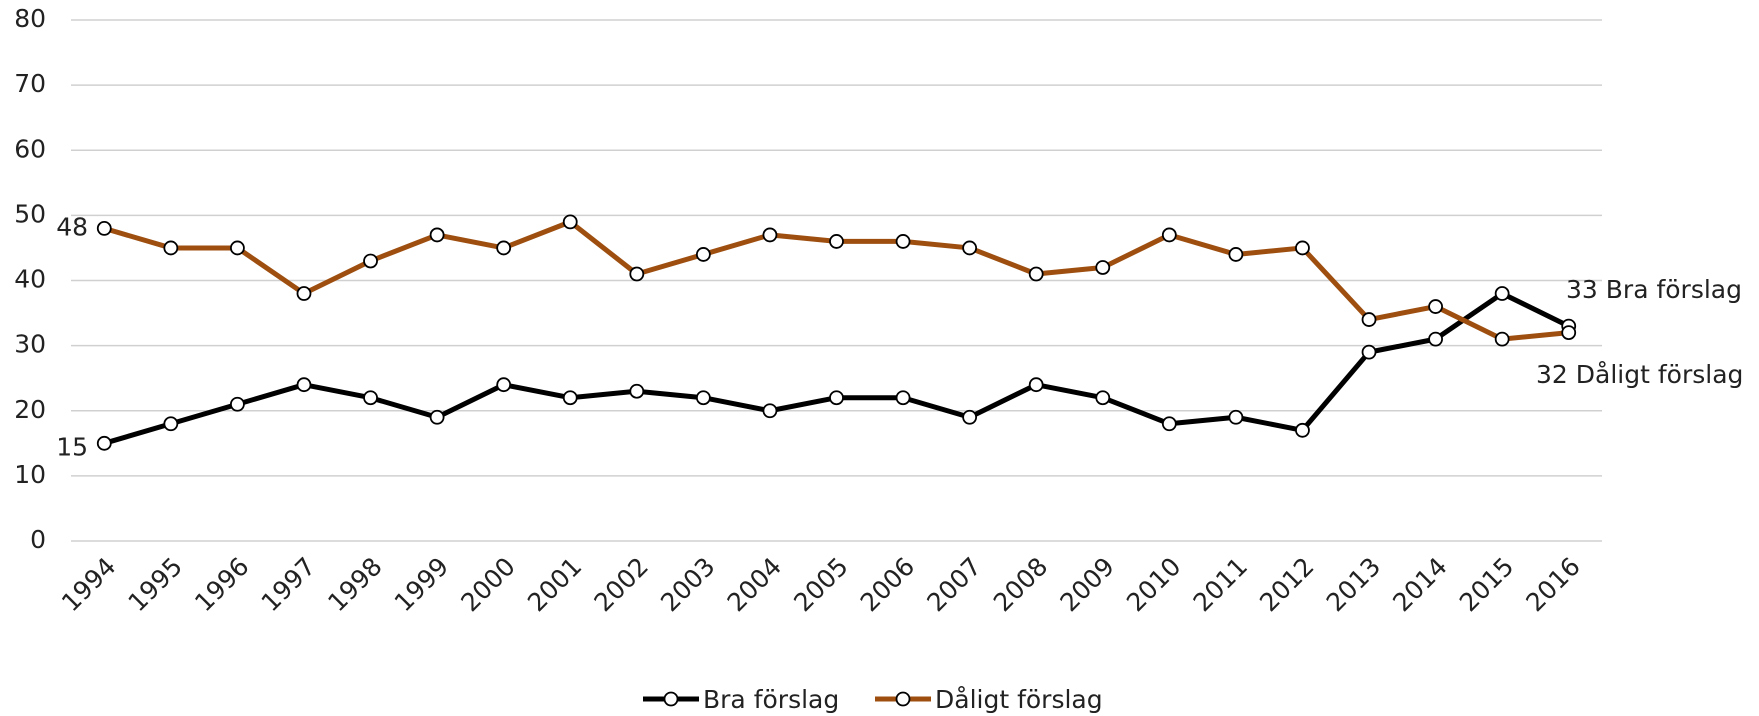  I want to click on y-tick-label: 10, so click(30, 474).